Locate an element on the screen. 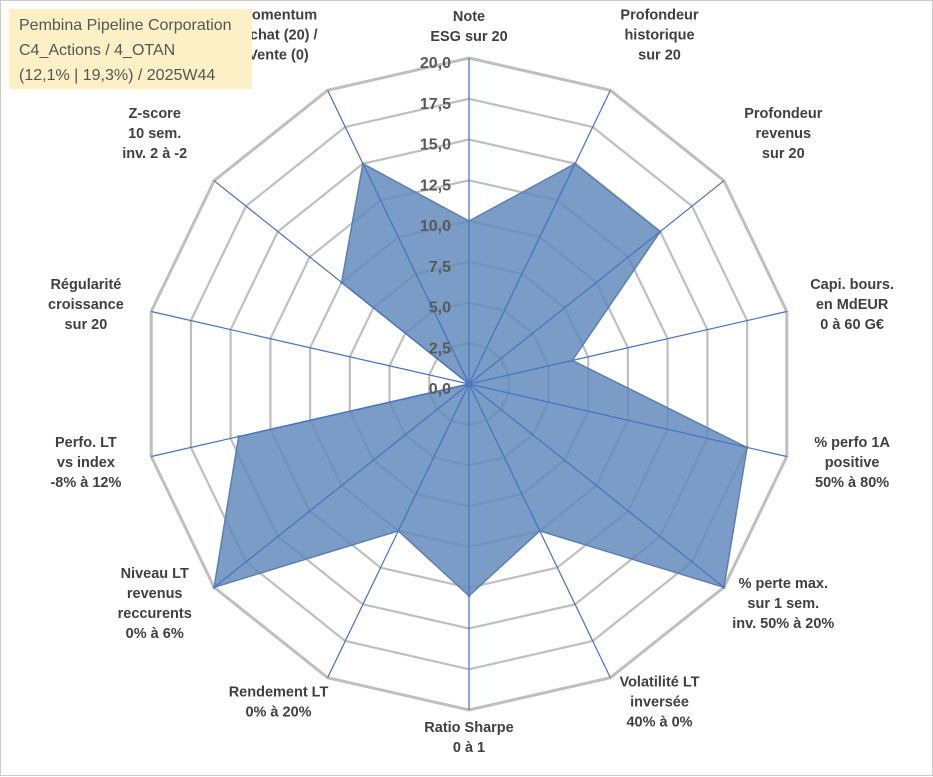  axis-label-line: -8% à 12% is located at coordinates (85, 483).